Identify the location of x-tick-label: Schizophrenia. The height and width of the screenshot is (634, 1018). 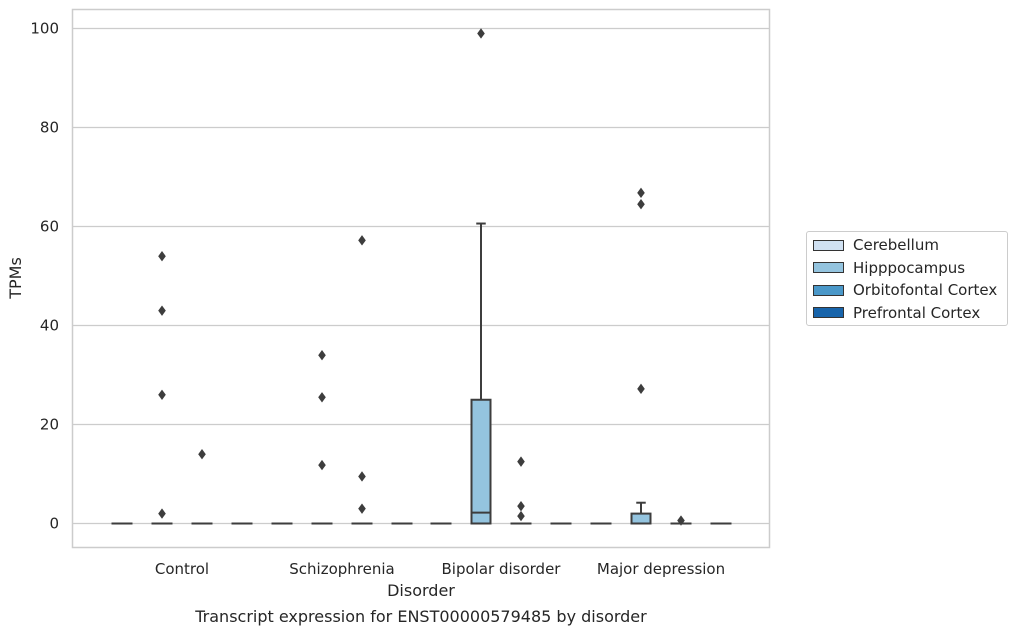
(341, 569).